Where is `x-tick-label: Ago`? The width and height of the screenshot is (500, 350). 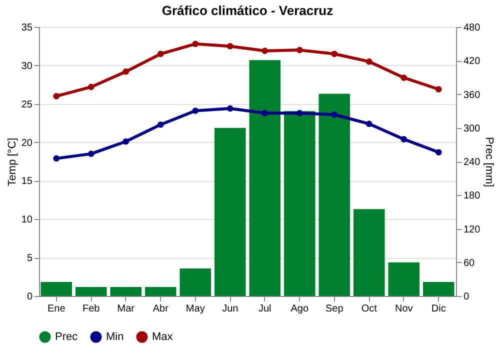
x-tick-label: Ago is located at coordinates (299, 309).